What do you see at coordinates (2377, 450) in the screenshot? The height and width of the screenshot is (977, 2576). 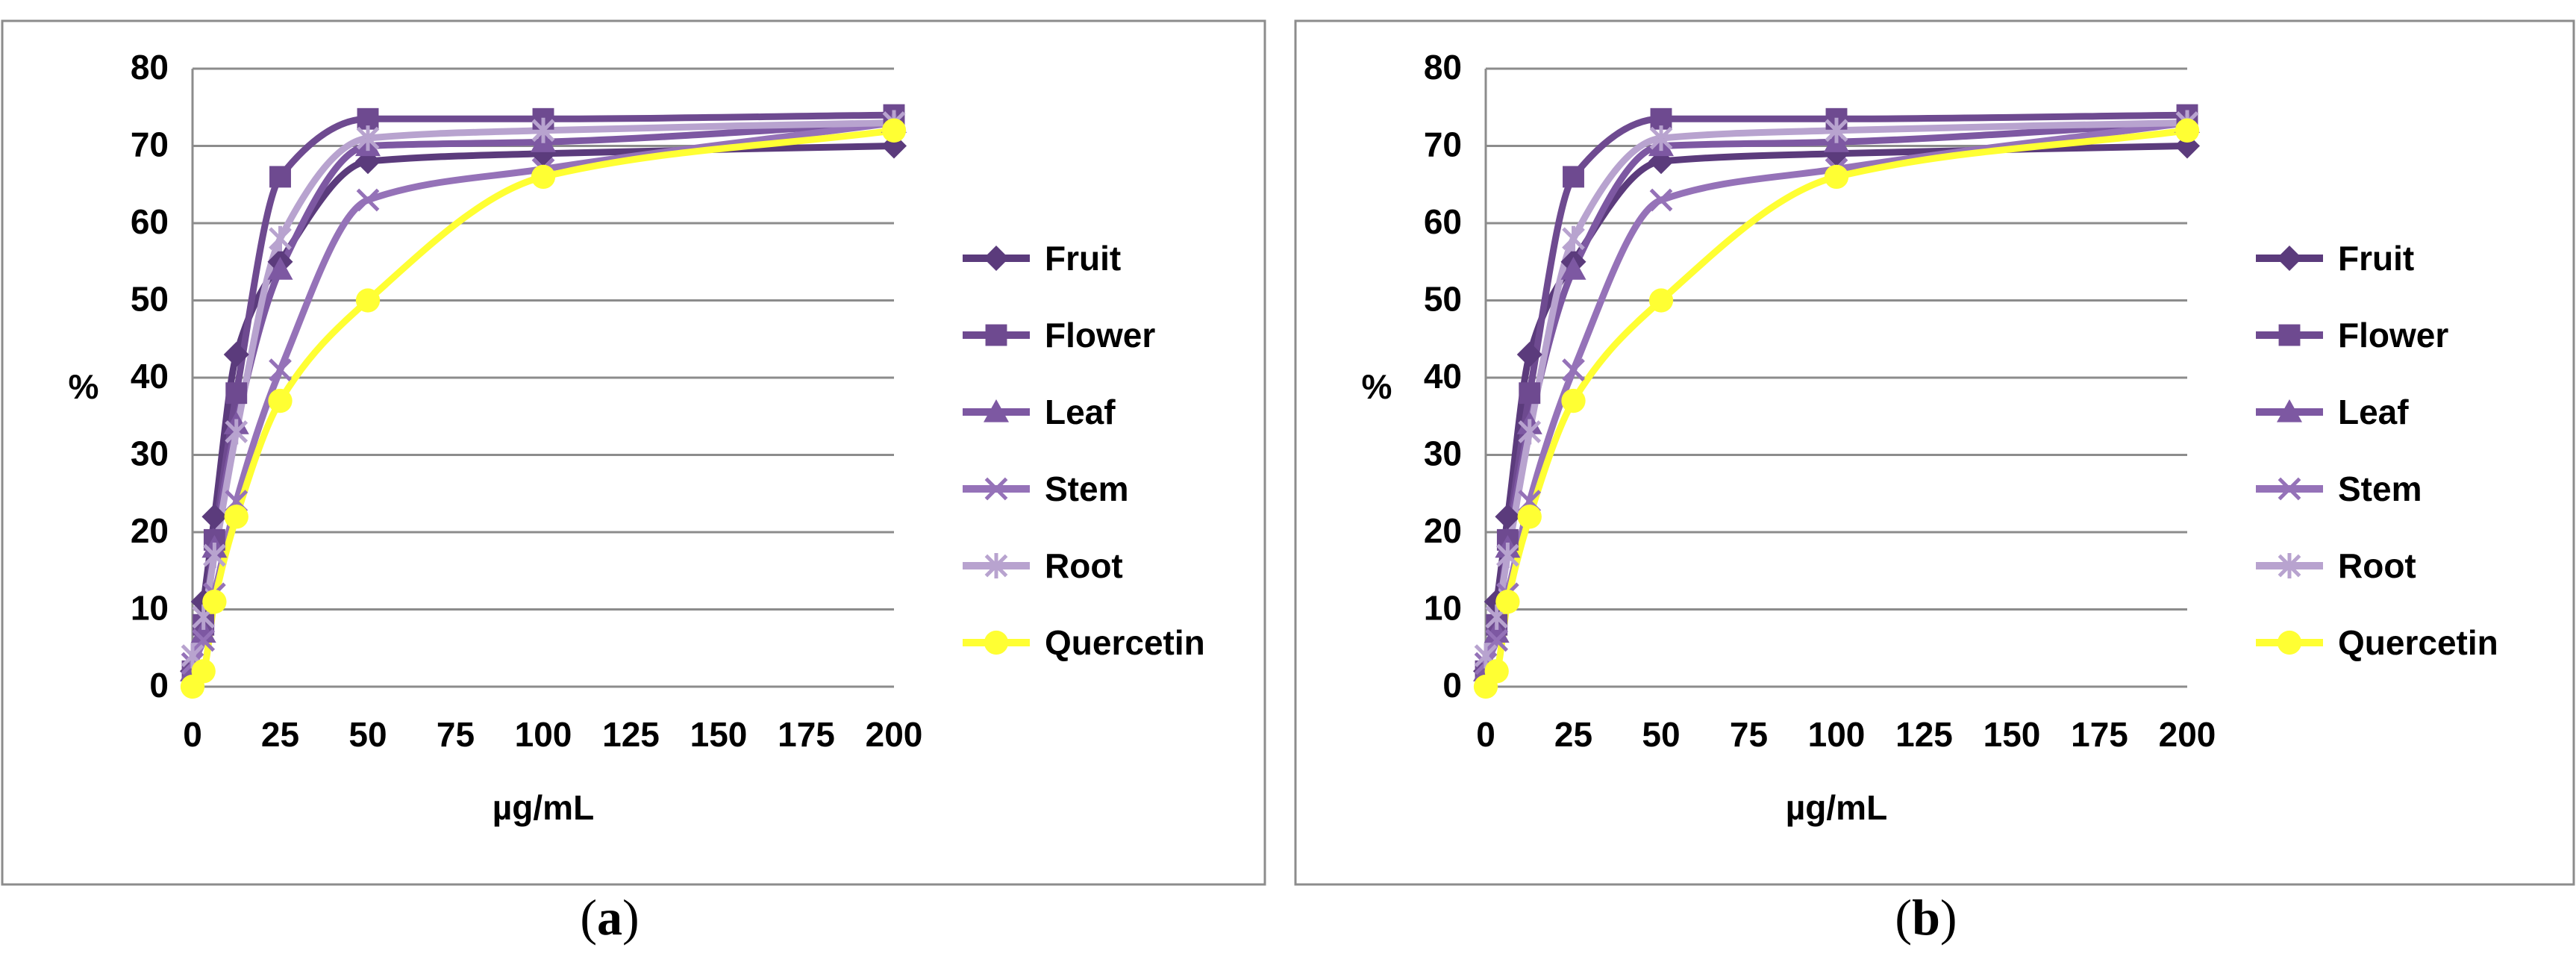 I see `legend: Fruit Flower Leaf Stem Root Quercetin` at bounding box center [2377, 450].